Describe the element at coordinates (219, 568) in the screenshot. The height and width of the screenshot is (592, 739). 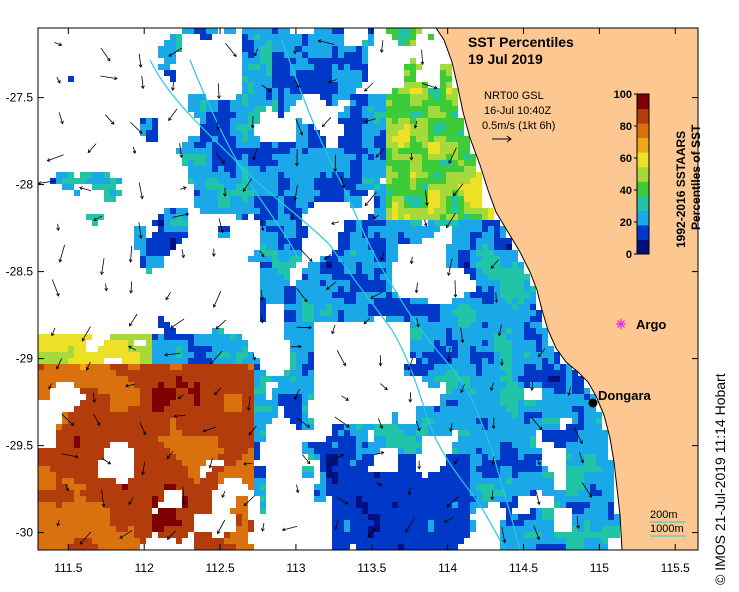
I see `lon-tick-label: 112.5` at that location.